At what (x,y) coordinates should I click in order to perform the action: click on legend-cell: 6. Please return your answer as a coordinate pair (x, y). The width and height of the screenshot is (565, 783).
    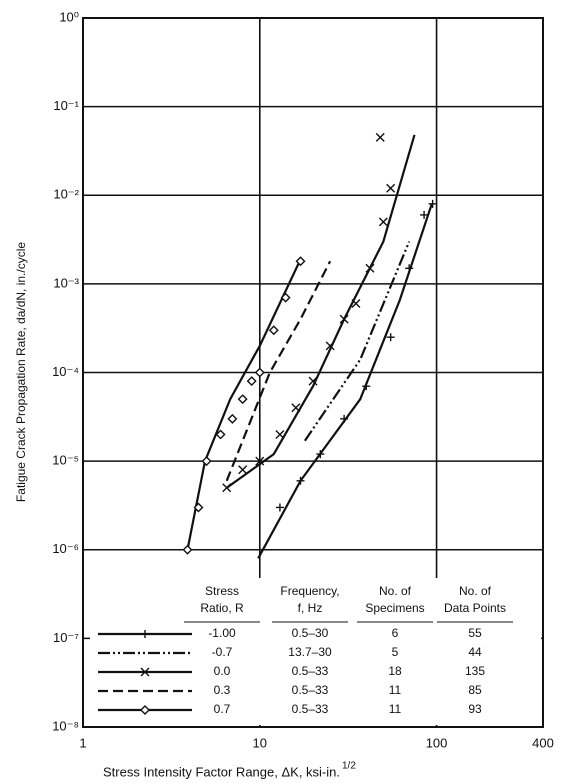
    Looking at the image, I should click on (395, 633).